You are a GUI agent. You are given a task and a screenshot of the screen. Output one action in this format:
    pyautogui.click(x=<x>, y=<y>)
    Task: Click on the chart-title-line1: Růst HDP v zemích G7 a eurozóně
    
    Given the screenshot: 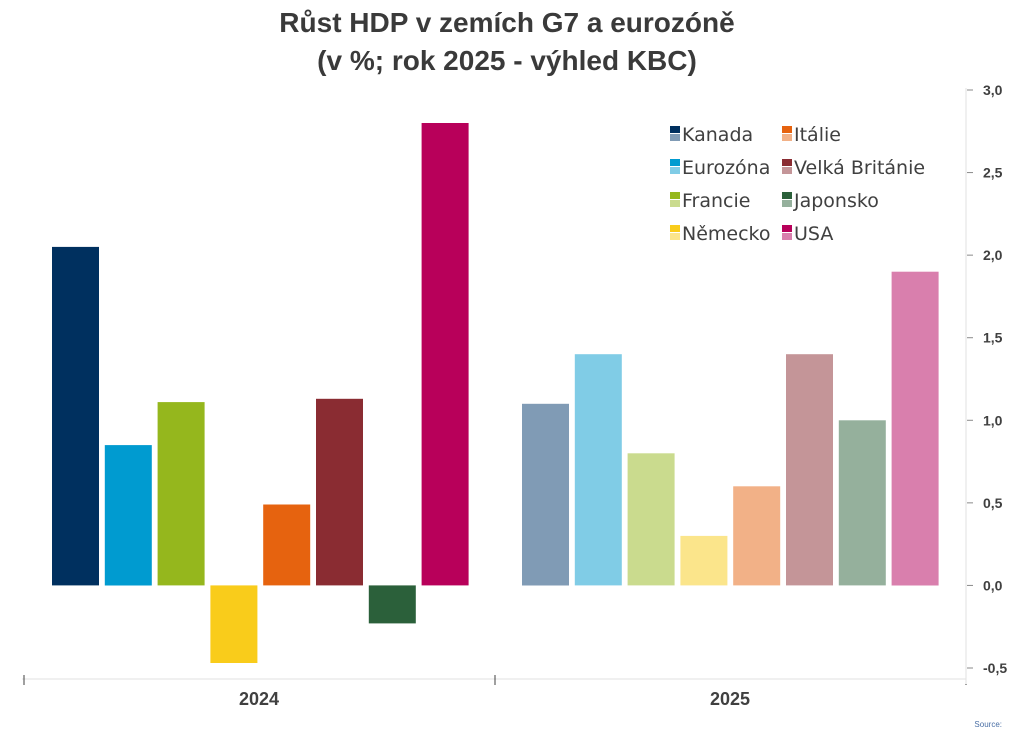 What is the action you would take?
    pyautogui.click(x=507, y=22)
    